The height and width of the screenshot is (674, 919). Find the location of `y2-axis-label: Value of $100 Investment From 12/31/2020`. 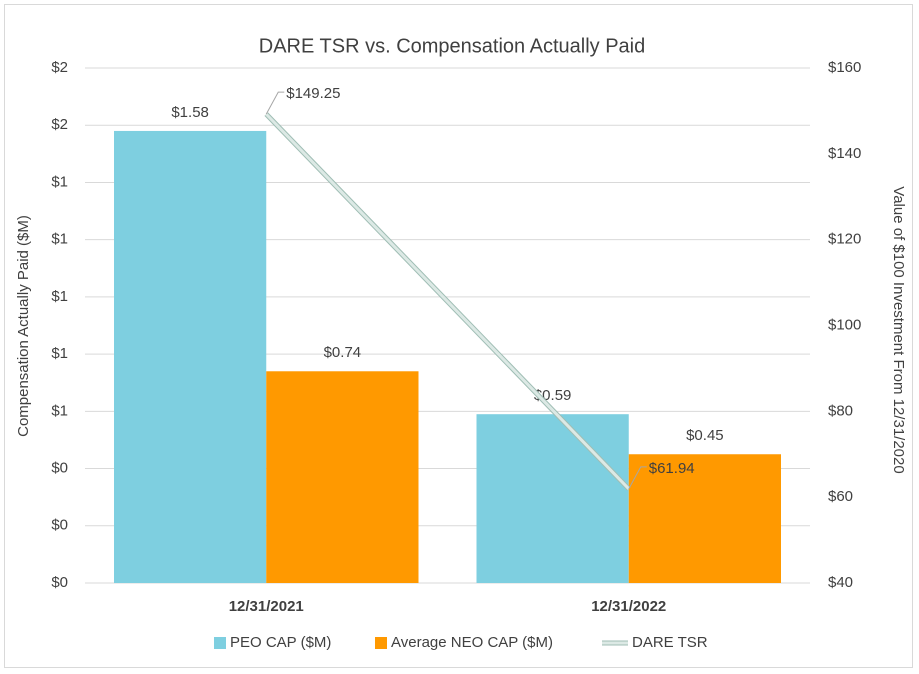

y2-axis-label: Value of $100 Investment From 12/31/2020 is located at coordinates (898, 329).